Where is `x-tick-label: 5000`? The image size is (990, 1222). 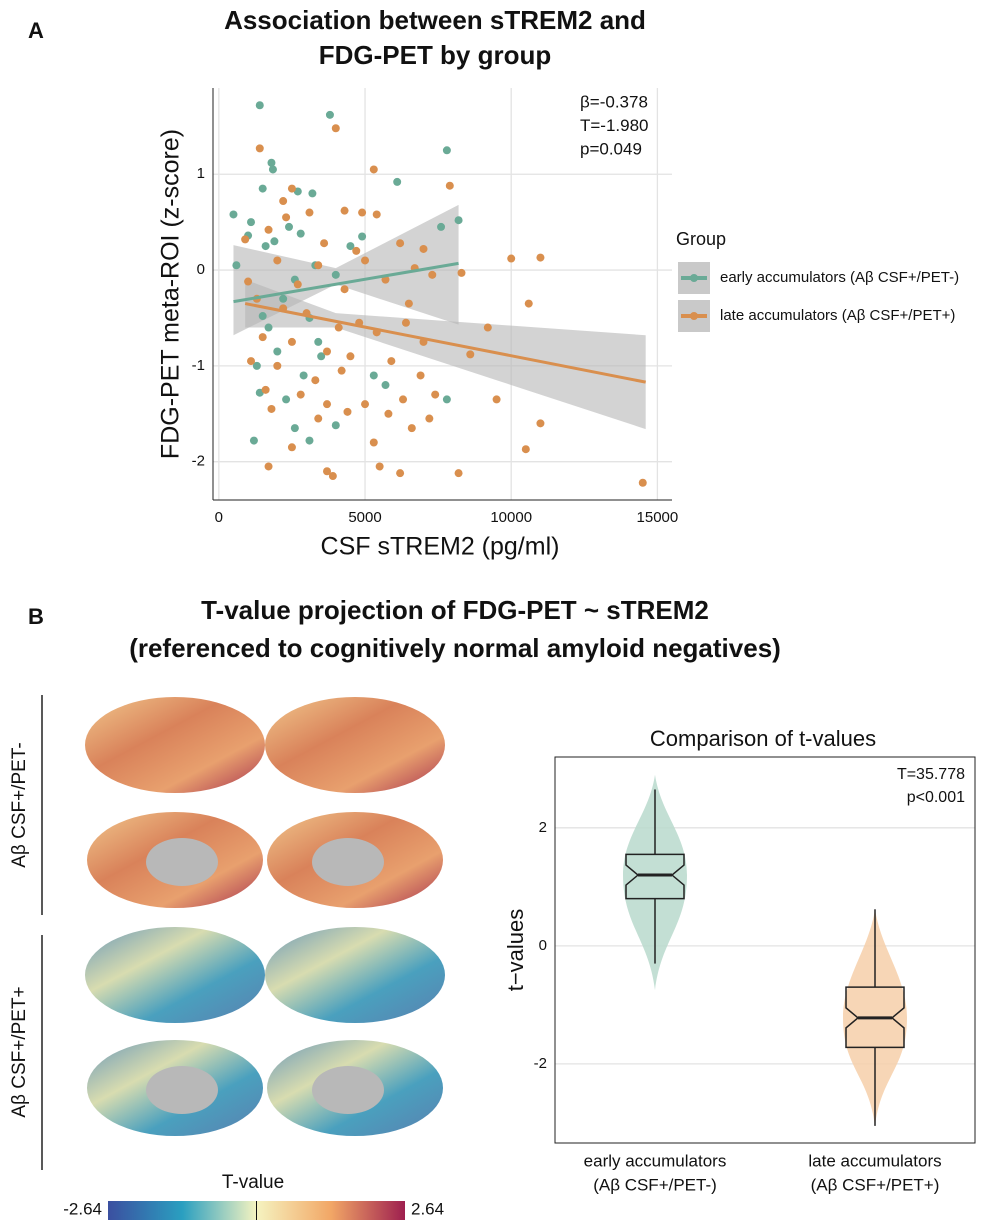 x-tick-label: 5000 is located at coordinates (364, 517).